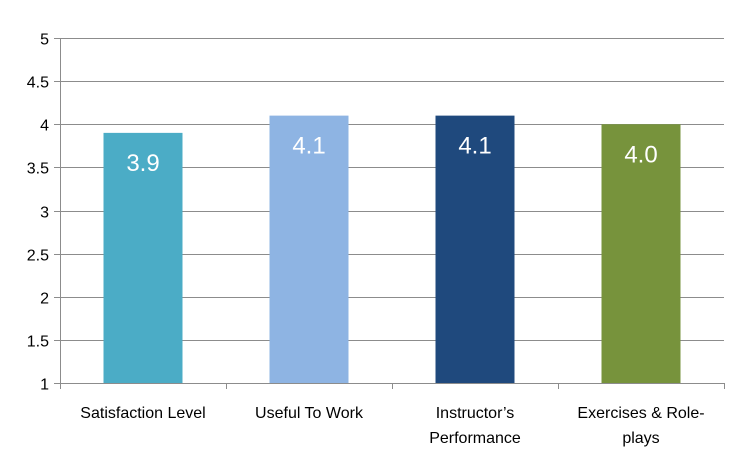 Image resolution: width=751 pixels, height=451 pixels. What do you see at coordinates (44, 299) in the screenshot?
I see `y-tick-label: 2` at bounding box center [44, 299].